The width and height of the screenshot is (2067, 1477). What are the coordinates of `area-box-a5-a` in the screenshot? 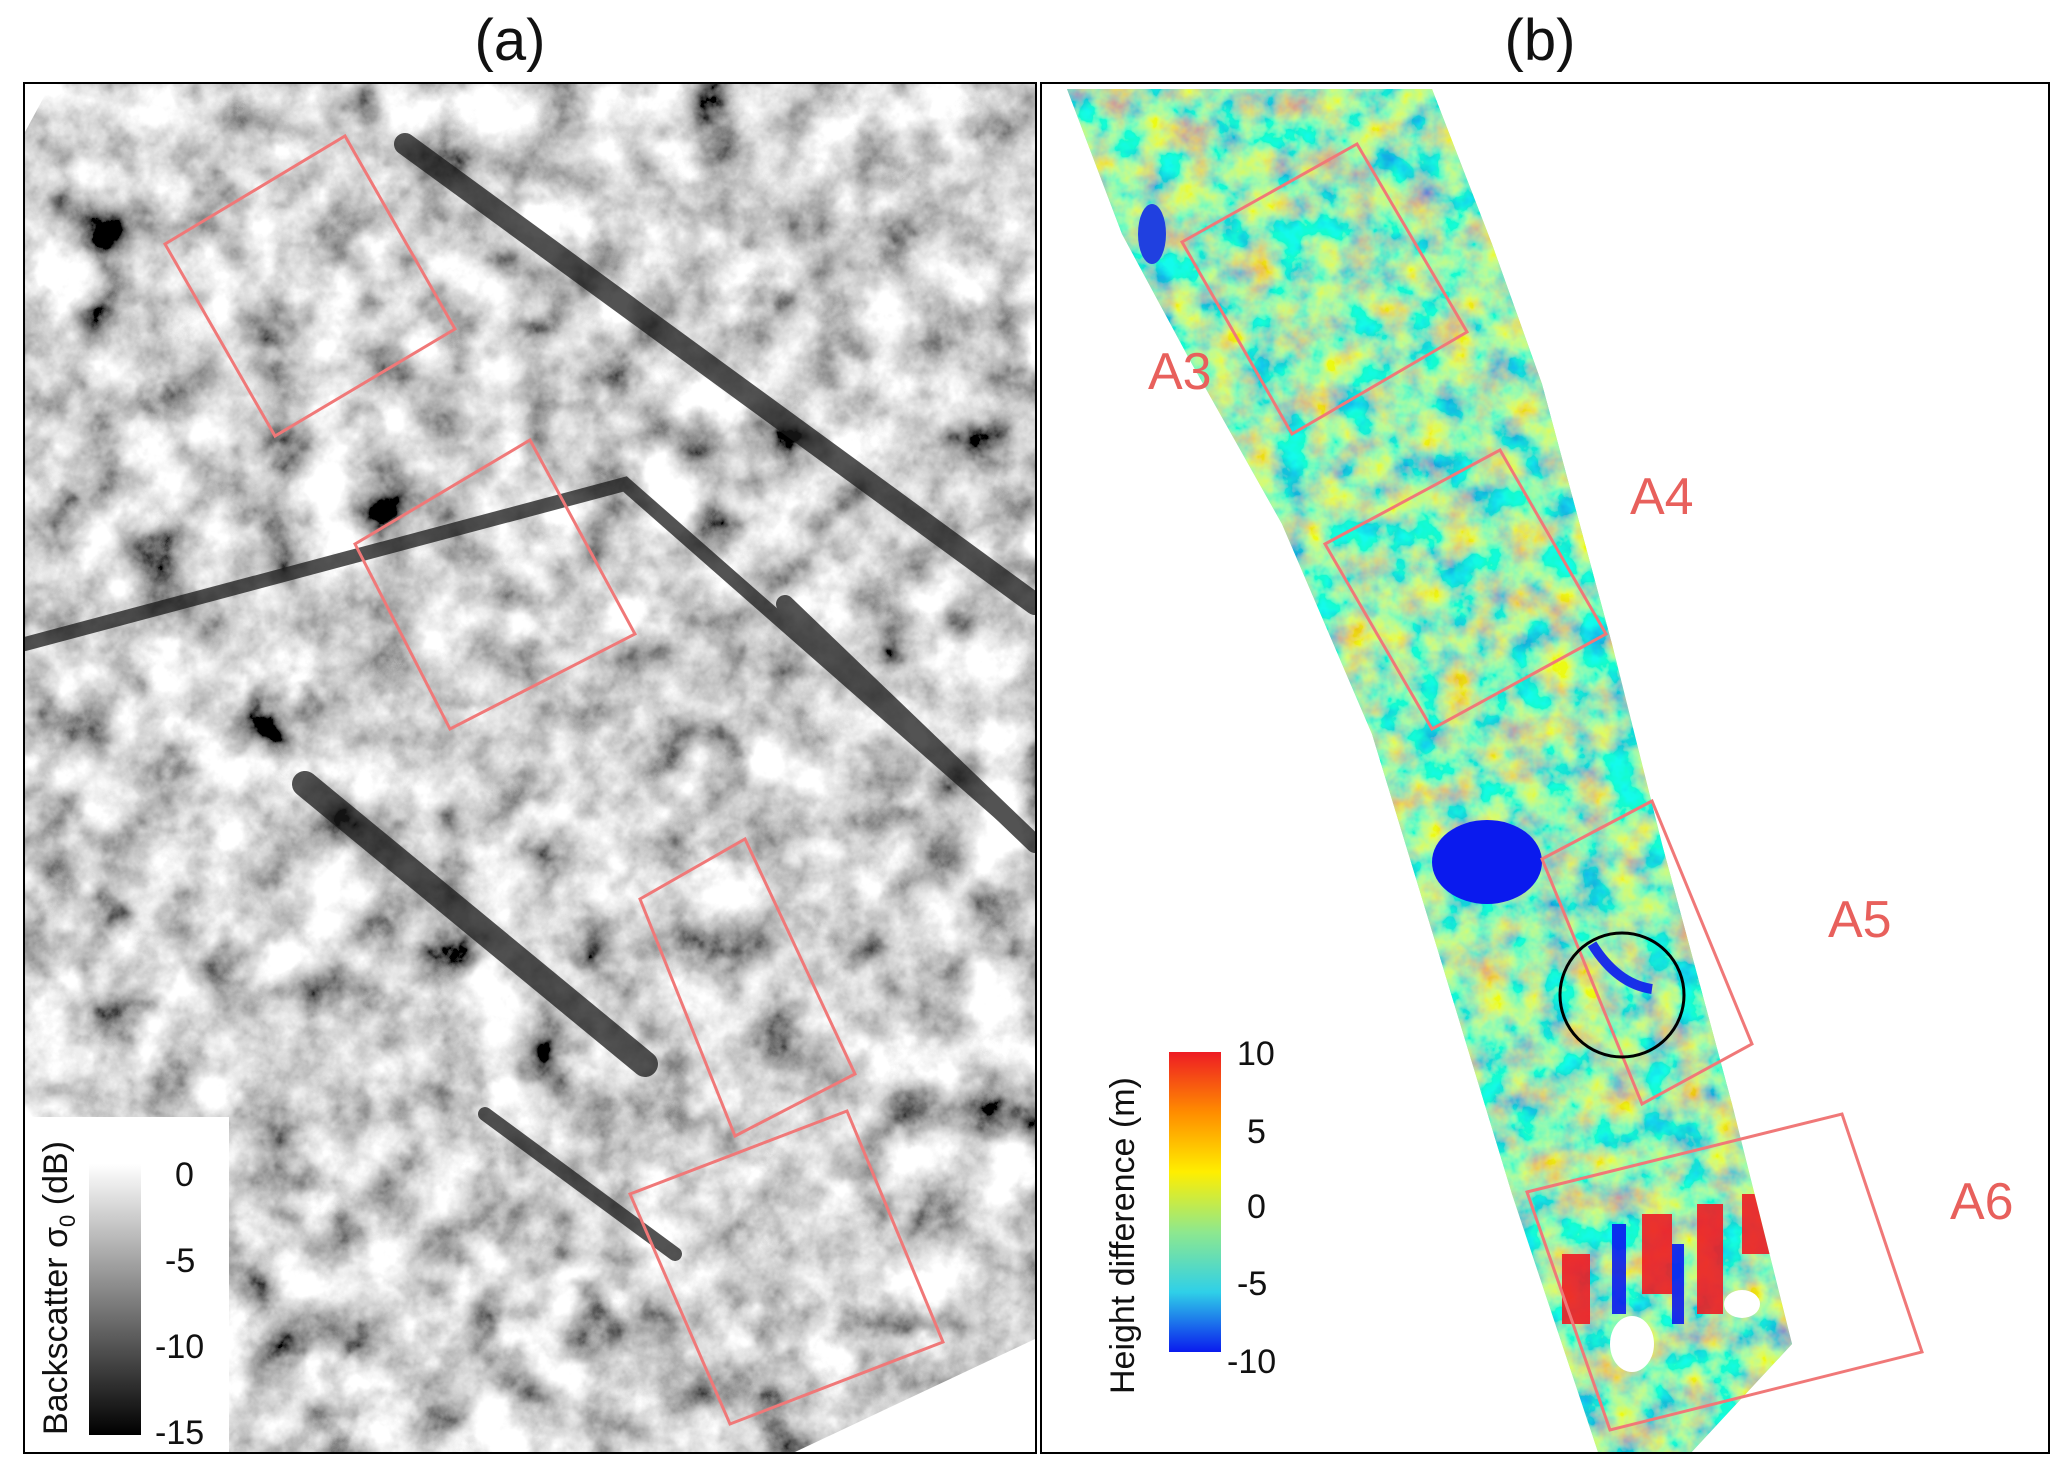 It's located at (747, 987).